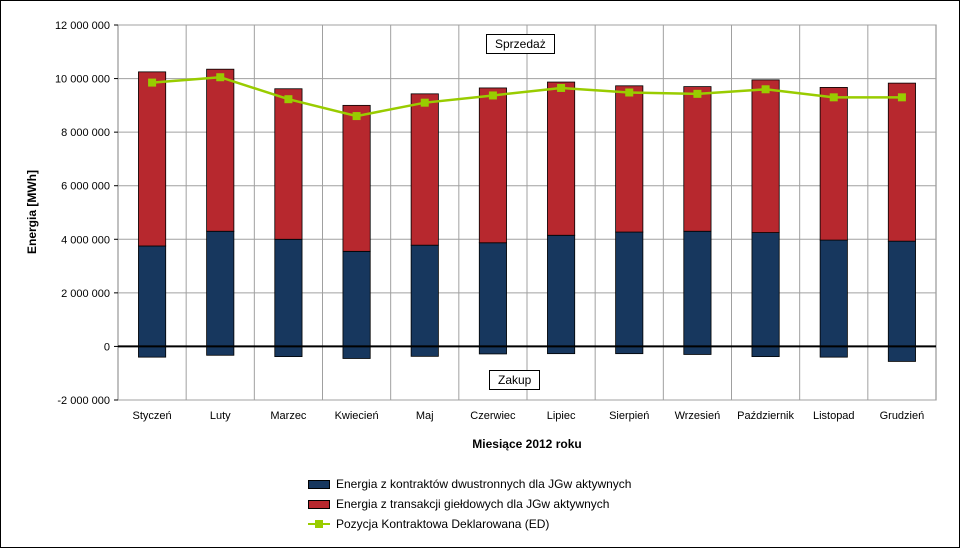  What do you see at coordinates (561, 416) in the screenshot?
I see `x-tick-label: Lipiec` at bounding box center [561, 416].